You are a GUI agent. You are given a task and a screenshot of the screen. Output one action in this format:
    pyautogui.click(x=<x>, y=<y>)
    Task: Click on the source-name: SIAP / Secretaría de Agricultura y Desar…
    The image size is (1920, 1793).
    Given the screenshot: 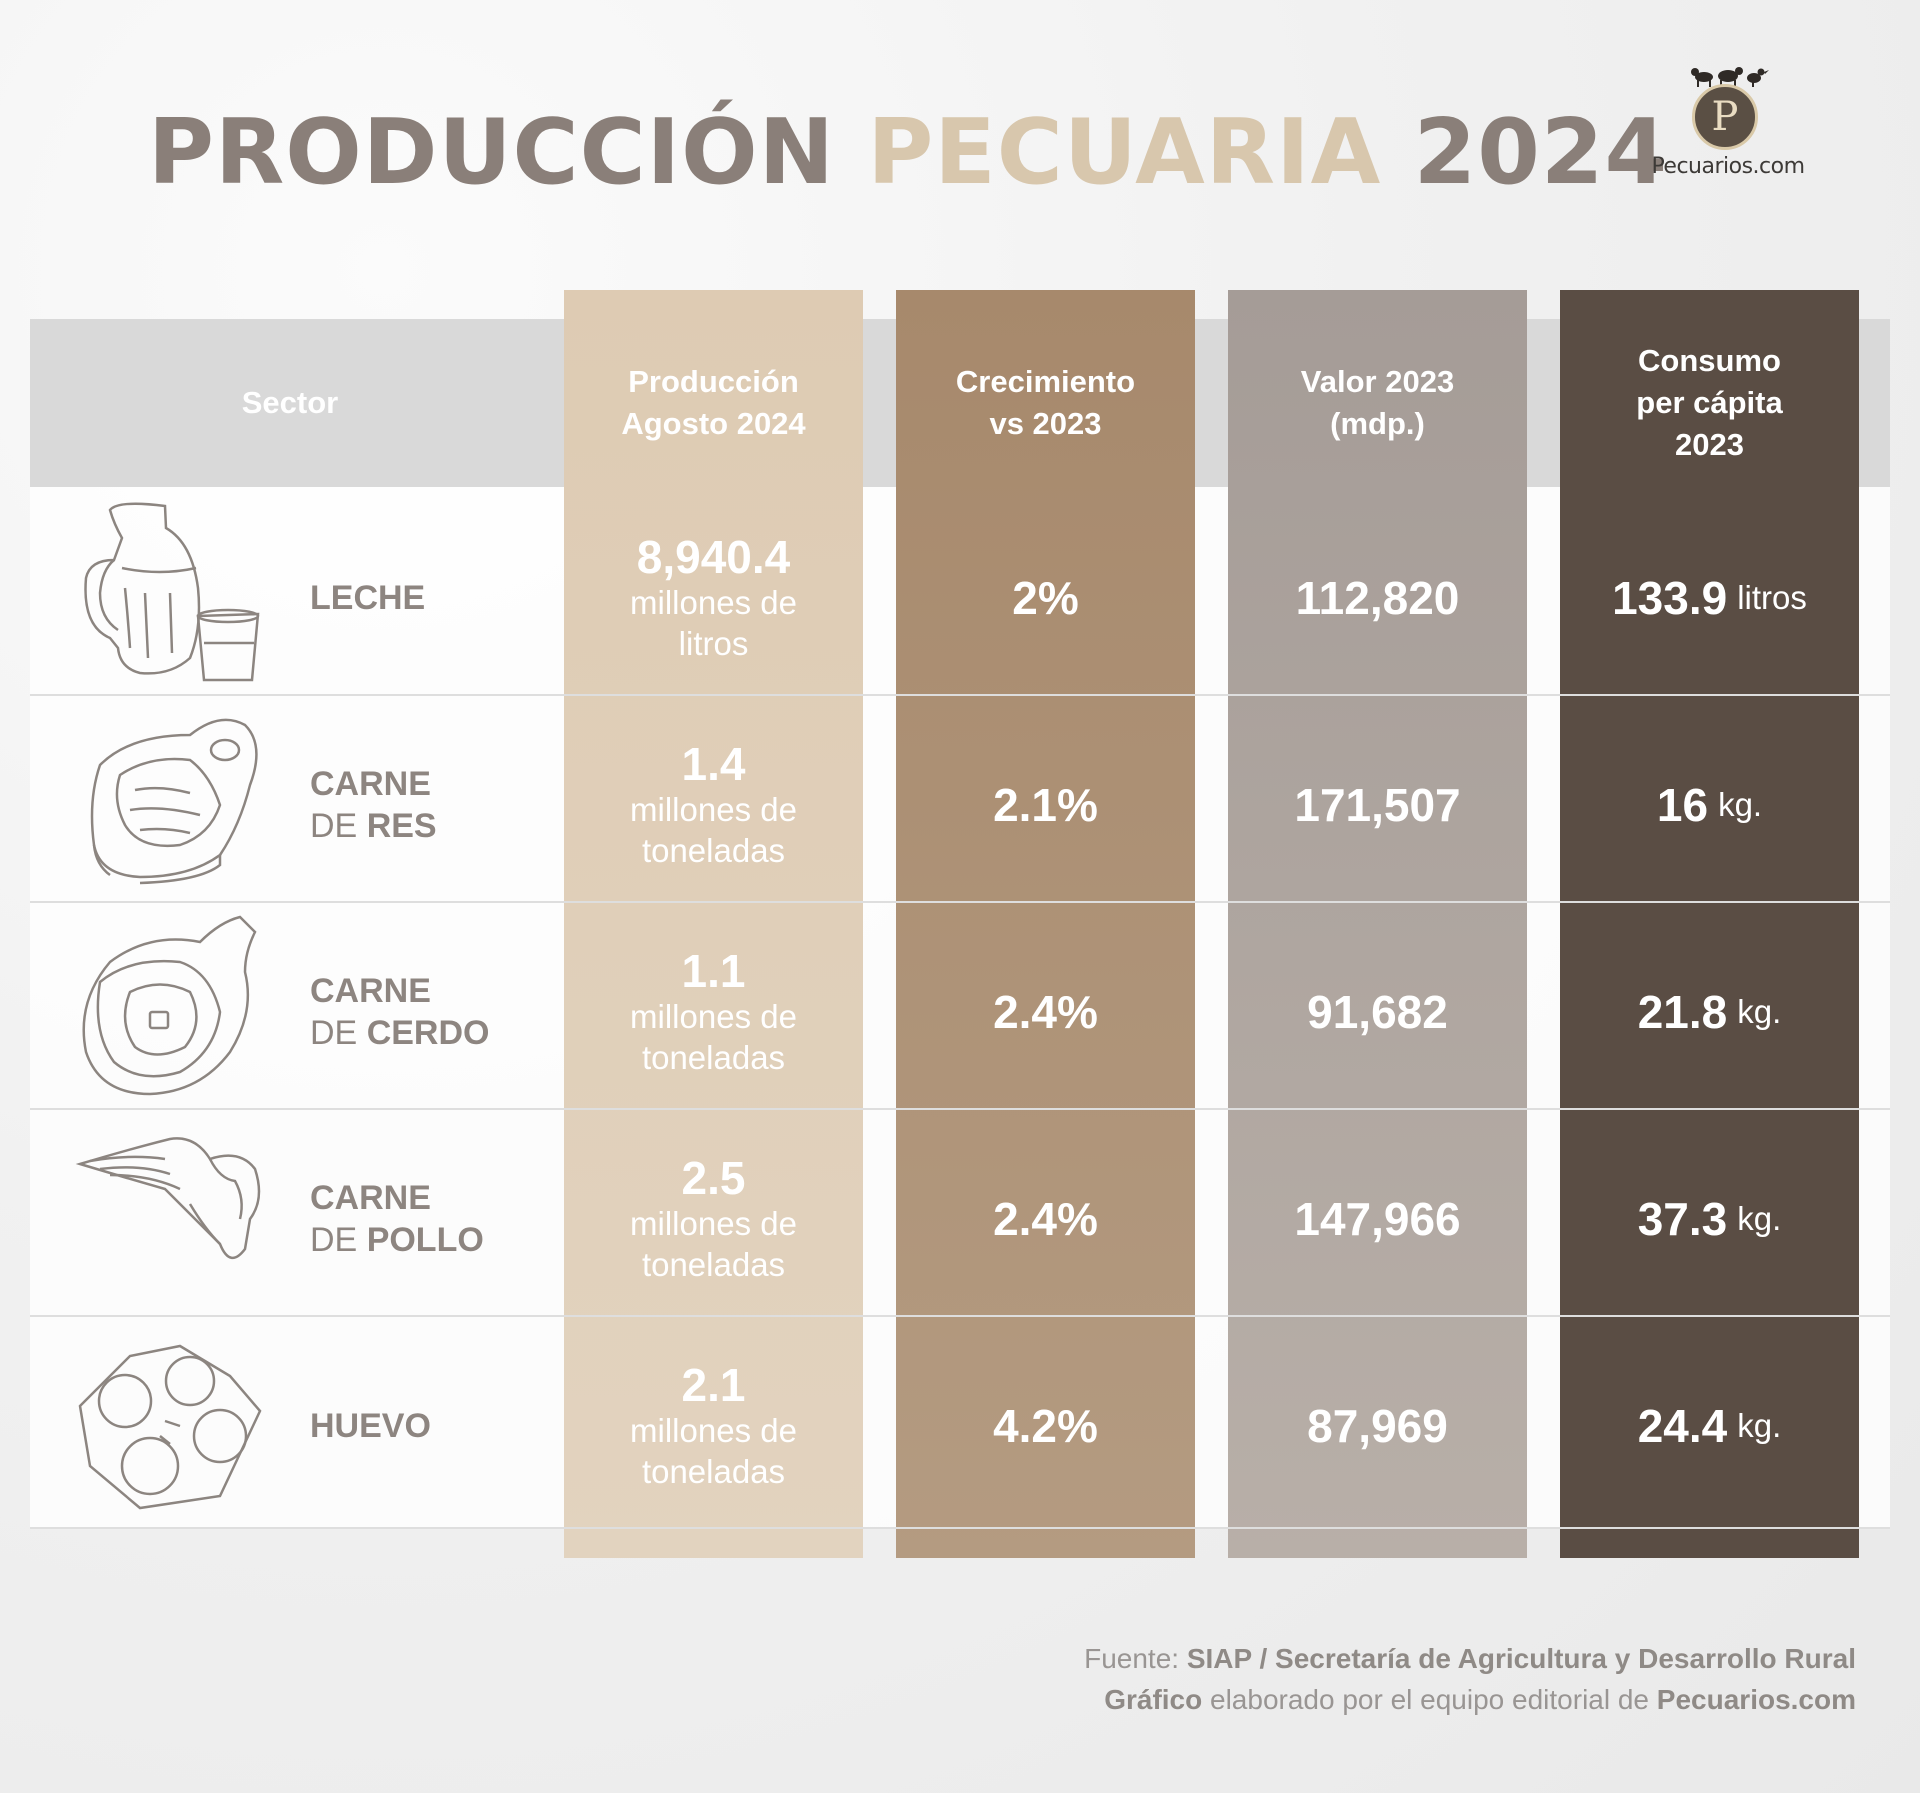 What is the action you would take?
    pyautogui.click(x=1521, y=1658)
    